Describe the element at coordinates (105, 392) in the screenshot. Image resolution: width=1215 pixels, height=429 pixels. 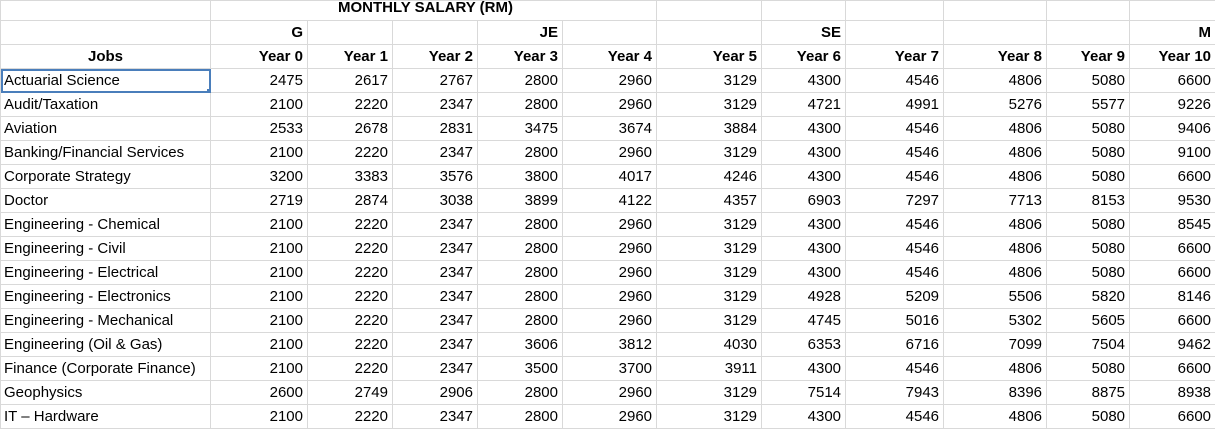
I see `job-cell: Geophysics` at that location.